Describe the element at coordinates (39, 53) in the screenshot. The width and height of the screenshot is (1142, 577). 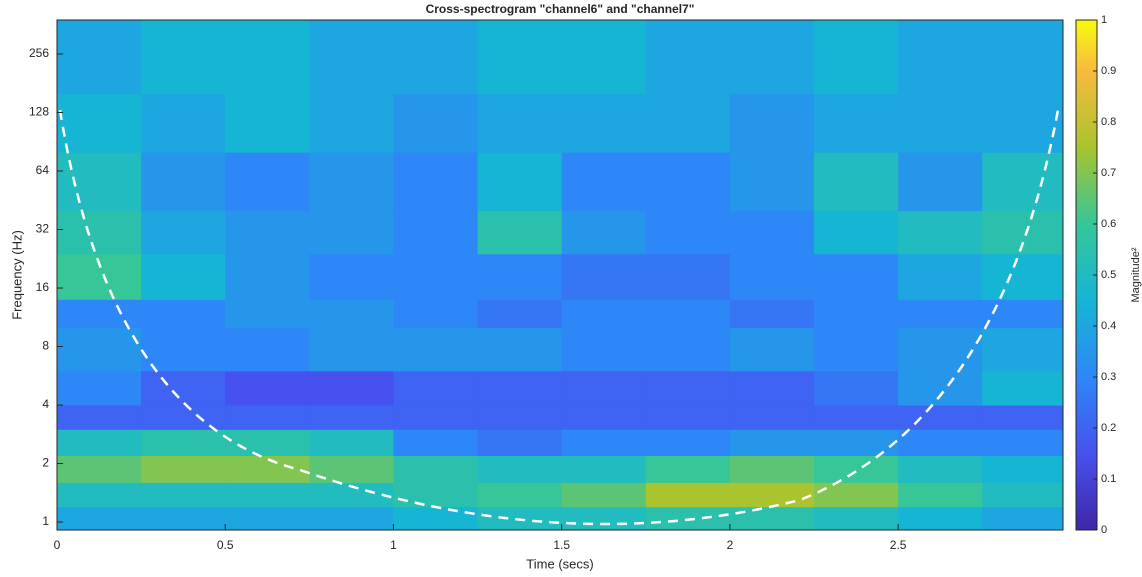
I see `y-tick-label: 256` at that location.